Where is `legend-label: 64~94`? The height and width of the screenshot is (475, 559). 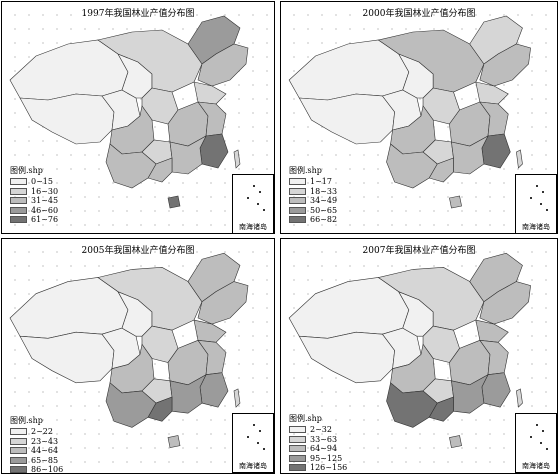
legend-label: 64~94 is located at coordinates (324, 449).